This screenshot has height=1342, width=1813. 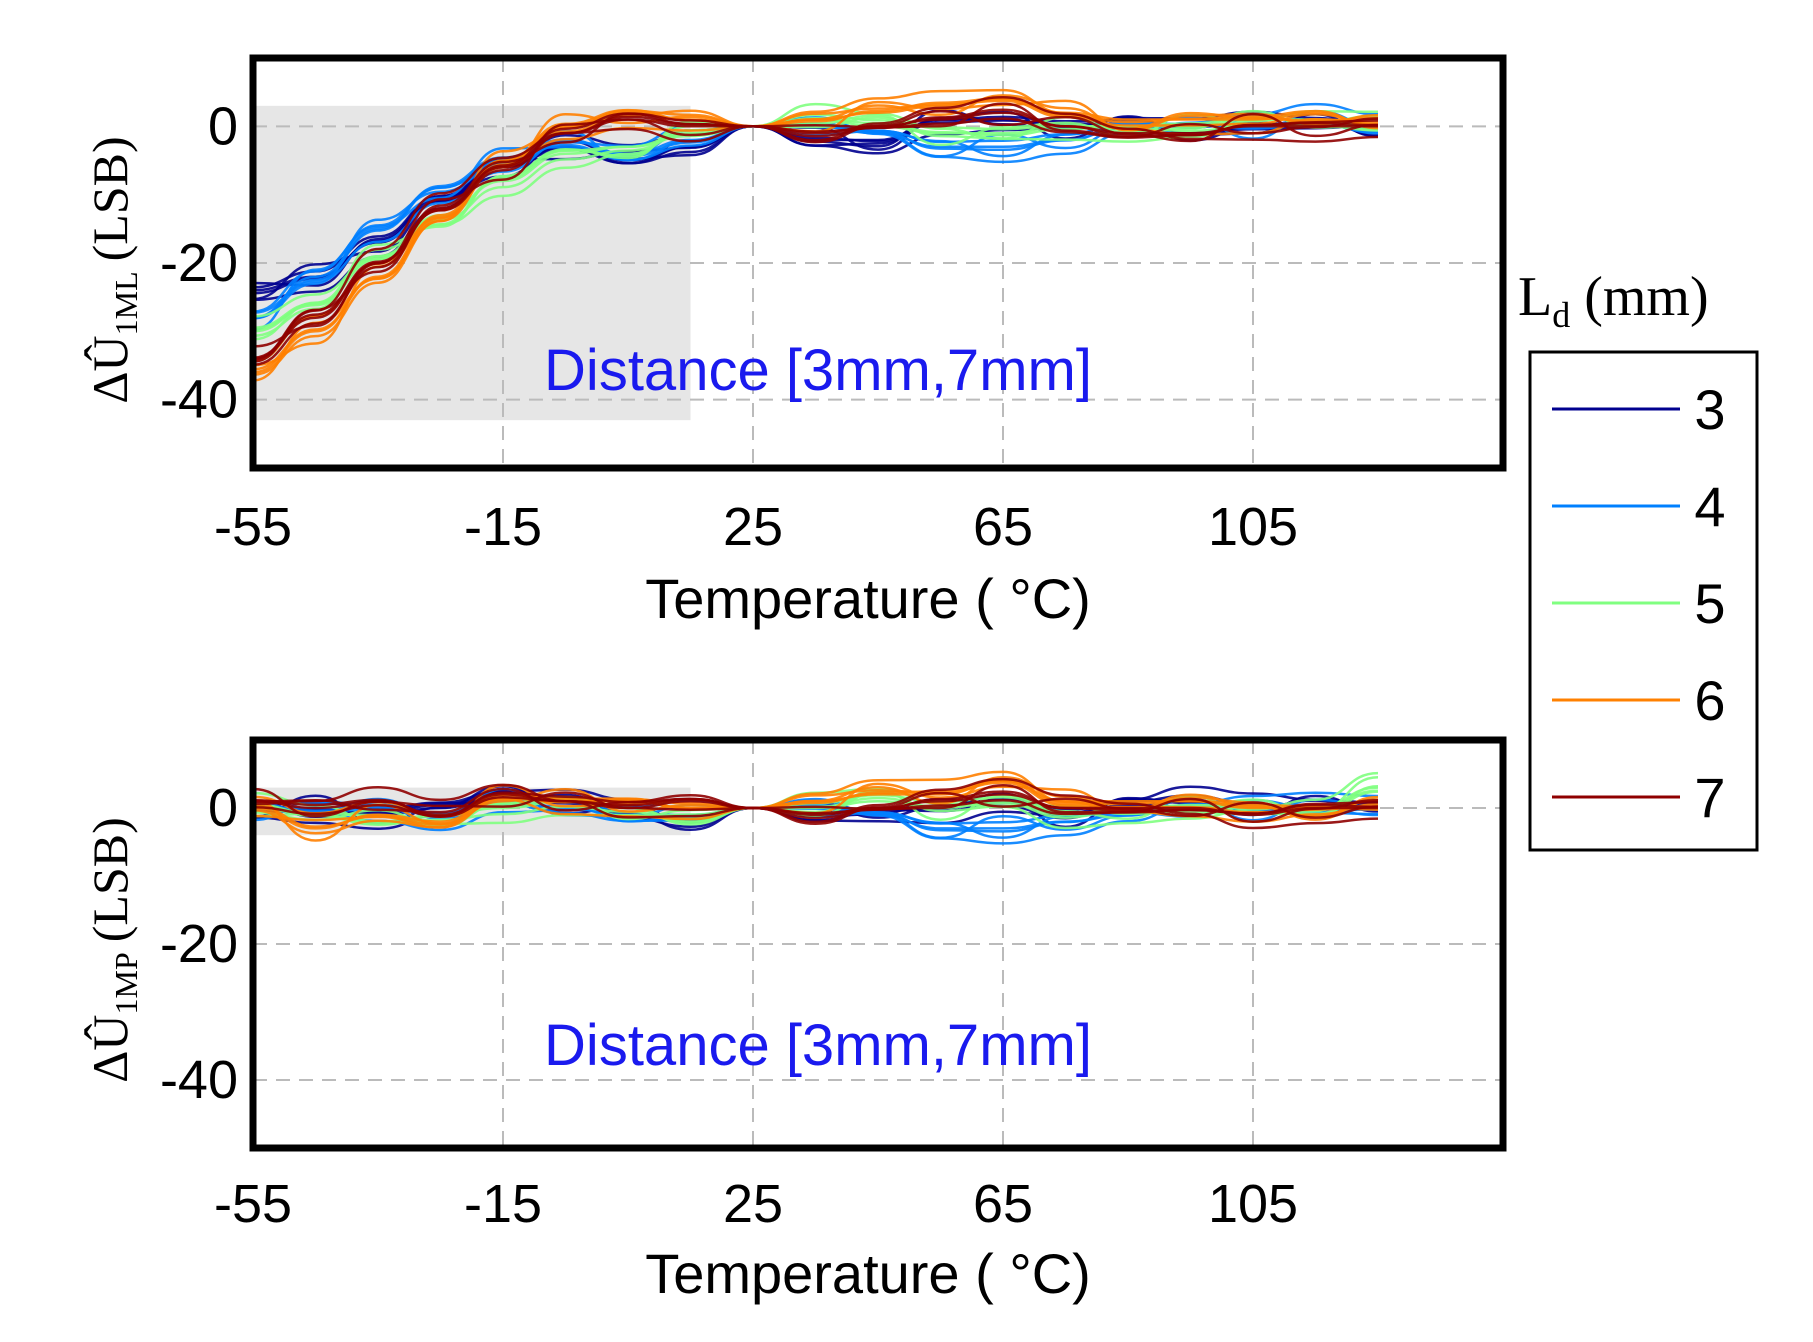 I want to click on legend-title-main: L, so click(x=1535, y=297).